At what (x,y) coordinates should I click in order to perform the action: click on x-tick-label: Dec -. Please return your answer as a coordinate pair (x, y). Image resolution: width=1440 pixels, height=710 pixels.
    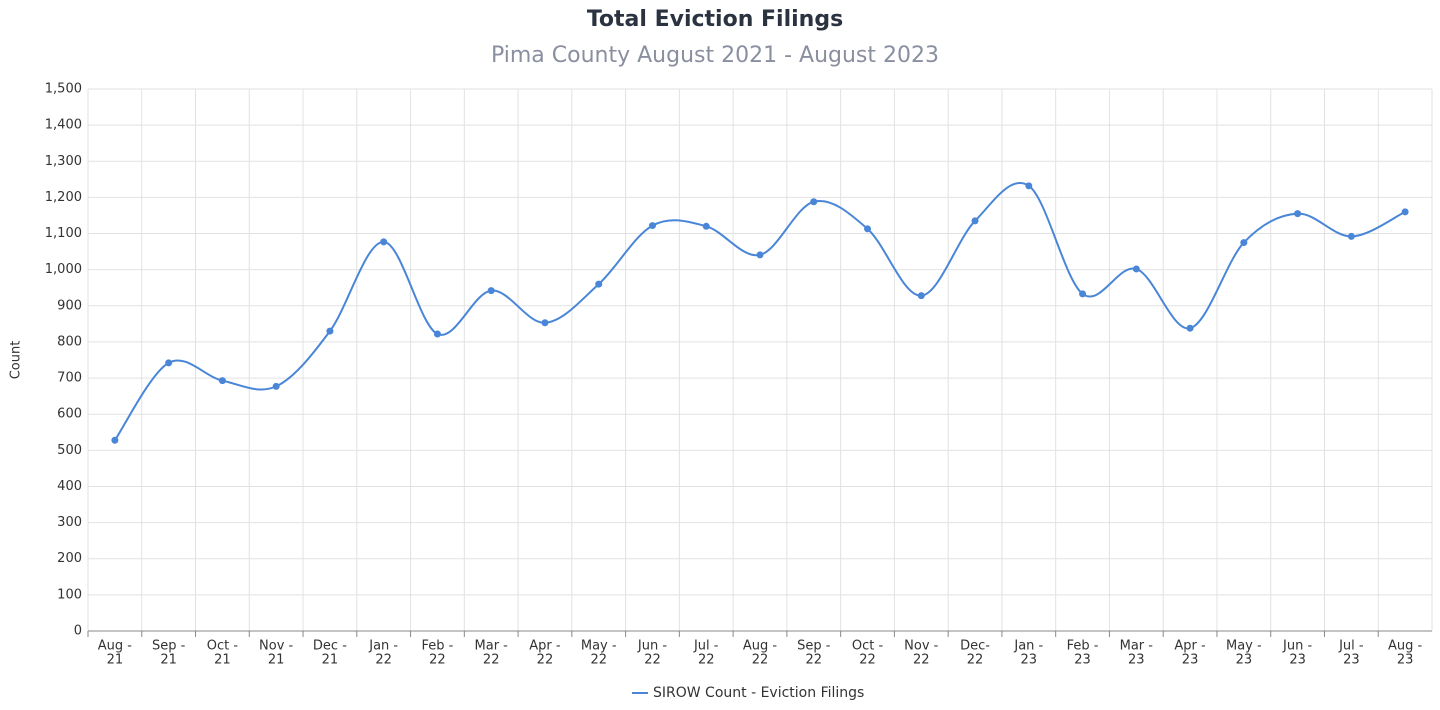
    Looking at the image, I should click on (330, 646).